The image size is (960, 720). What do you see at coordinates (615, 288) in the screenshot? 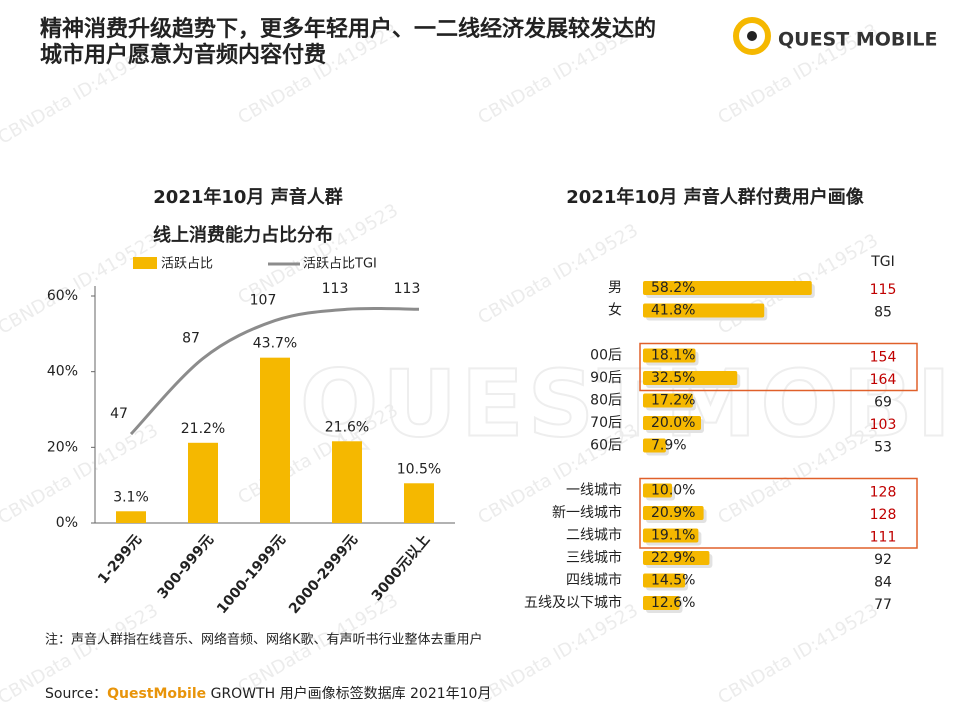
I see `row-label: 男` at bounding box center [615, 288].